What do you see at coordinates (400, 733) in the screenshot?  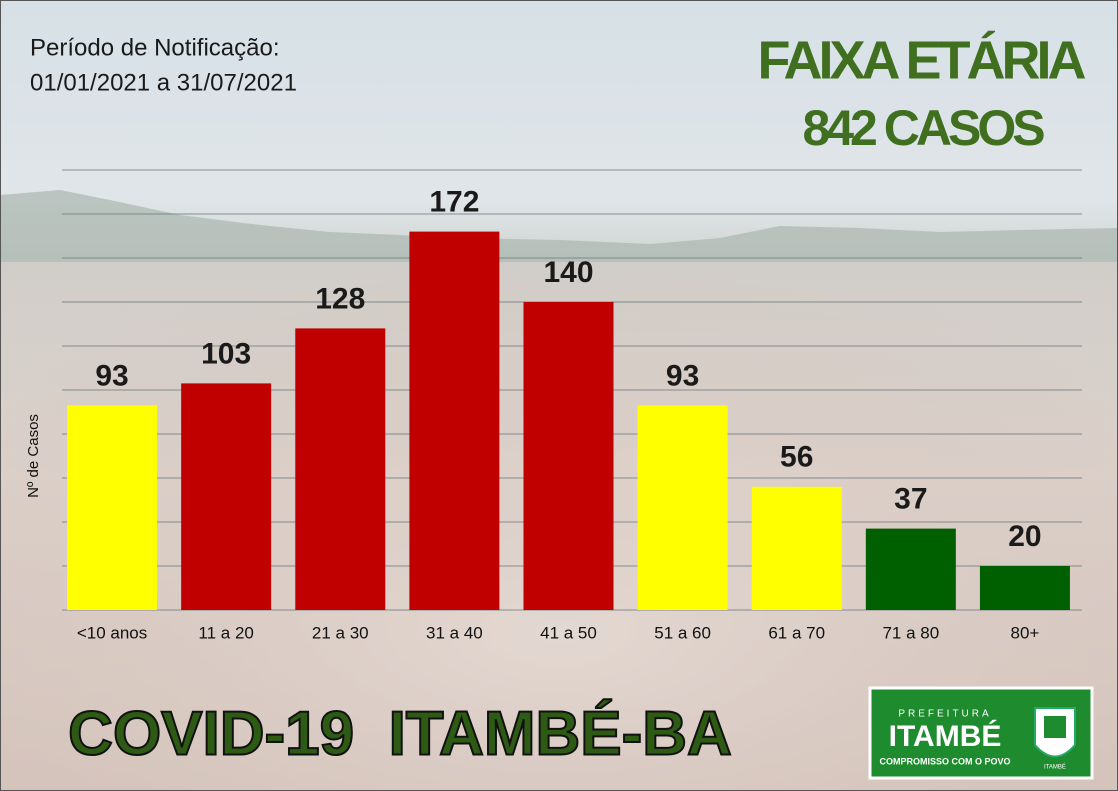 I see `footer: COVID-19 ITAMBÉ-BA` at bounding box center [400, 733].